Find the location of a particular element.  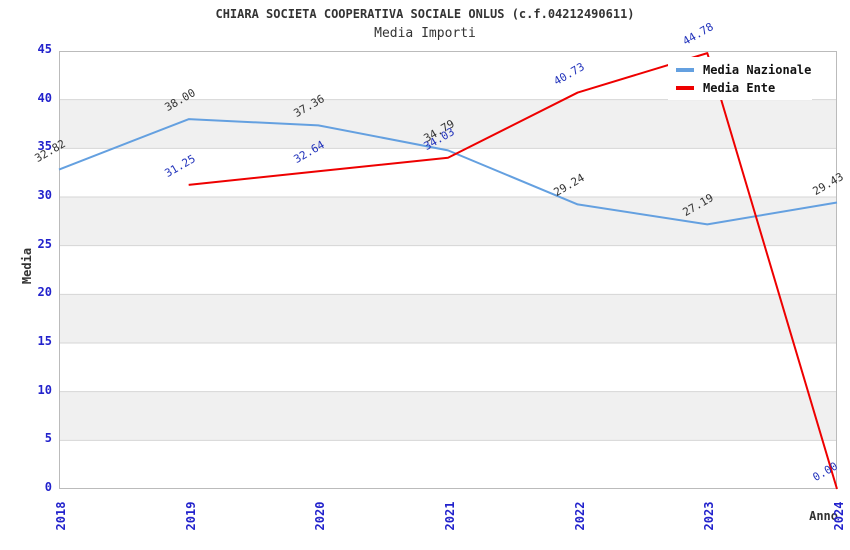

y-tick-label: 25 is located at coordinates (44, 243).